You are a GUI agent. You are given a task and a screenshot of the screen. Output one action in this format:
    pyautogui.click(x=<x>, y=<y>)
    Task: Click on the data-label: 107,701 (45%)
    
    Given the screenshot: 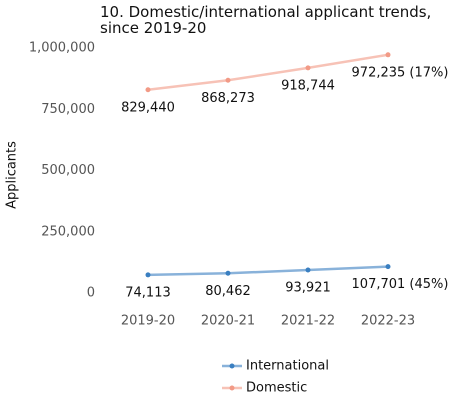 What is the action you would take?
    pyautogui.click(x=400, y=284)
    